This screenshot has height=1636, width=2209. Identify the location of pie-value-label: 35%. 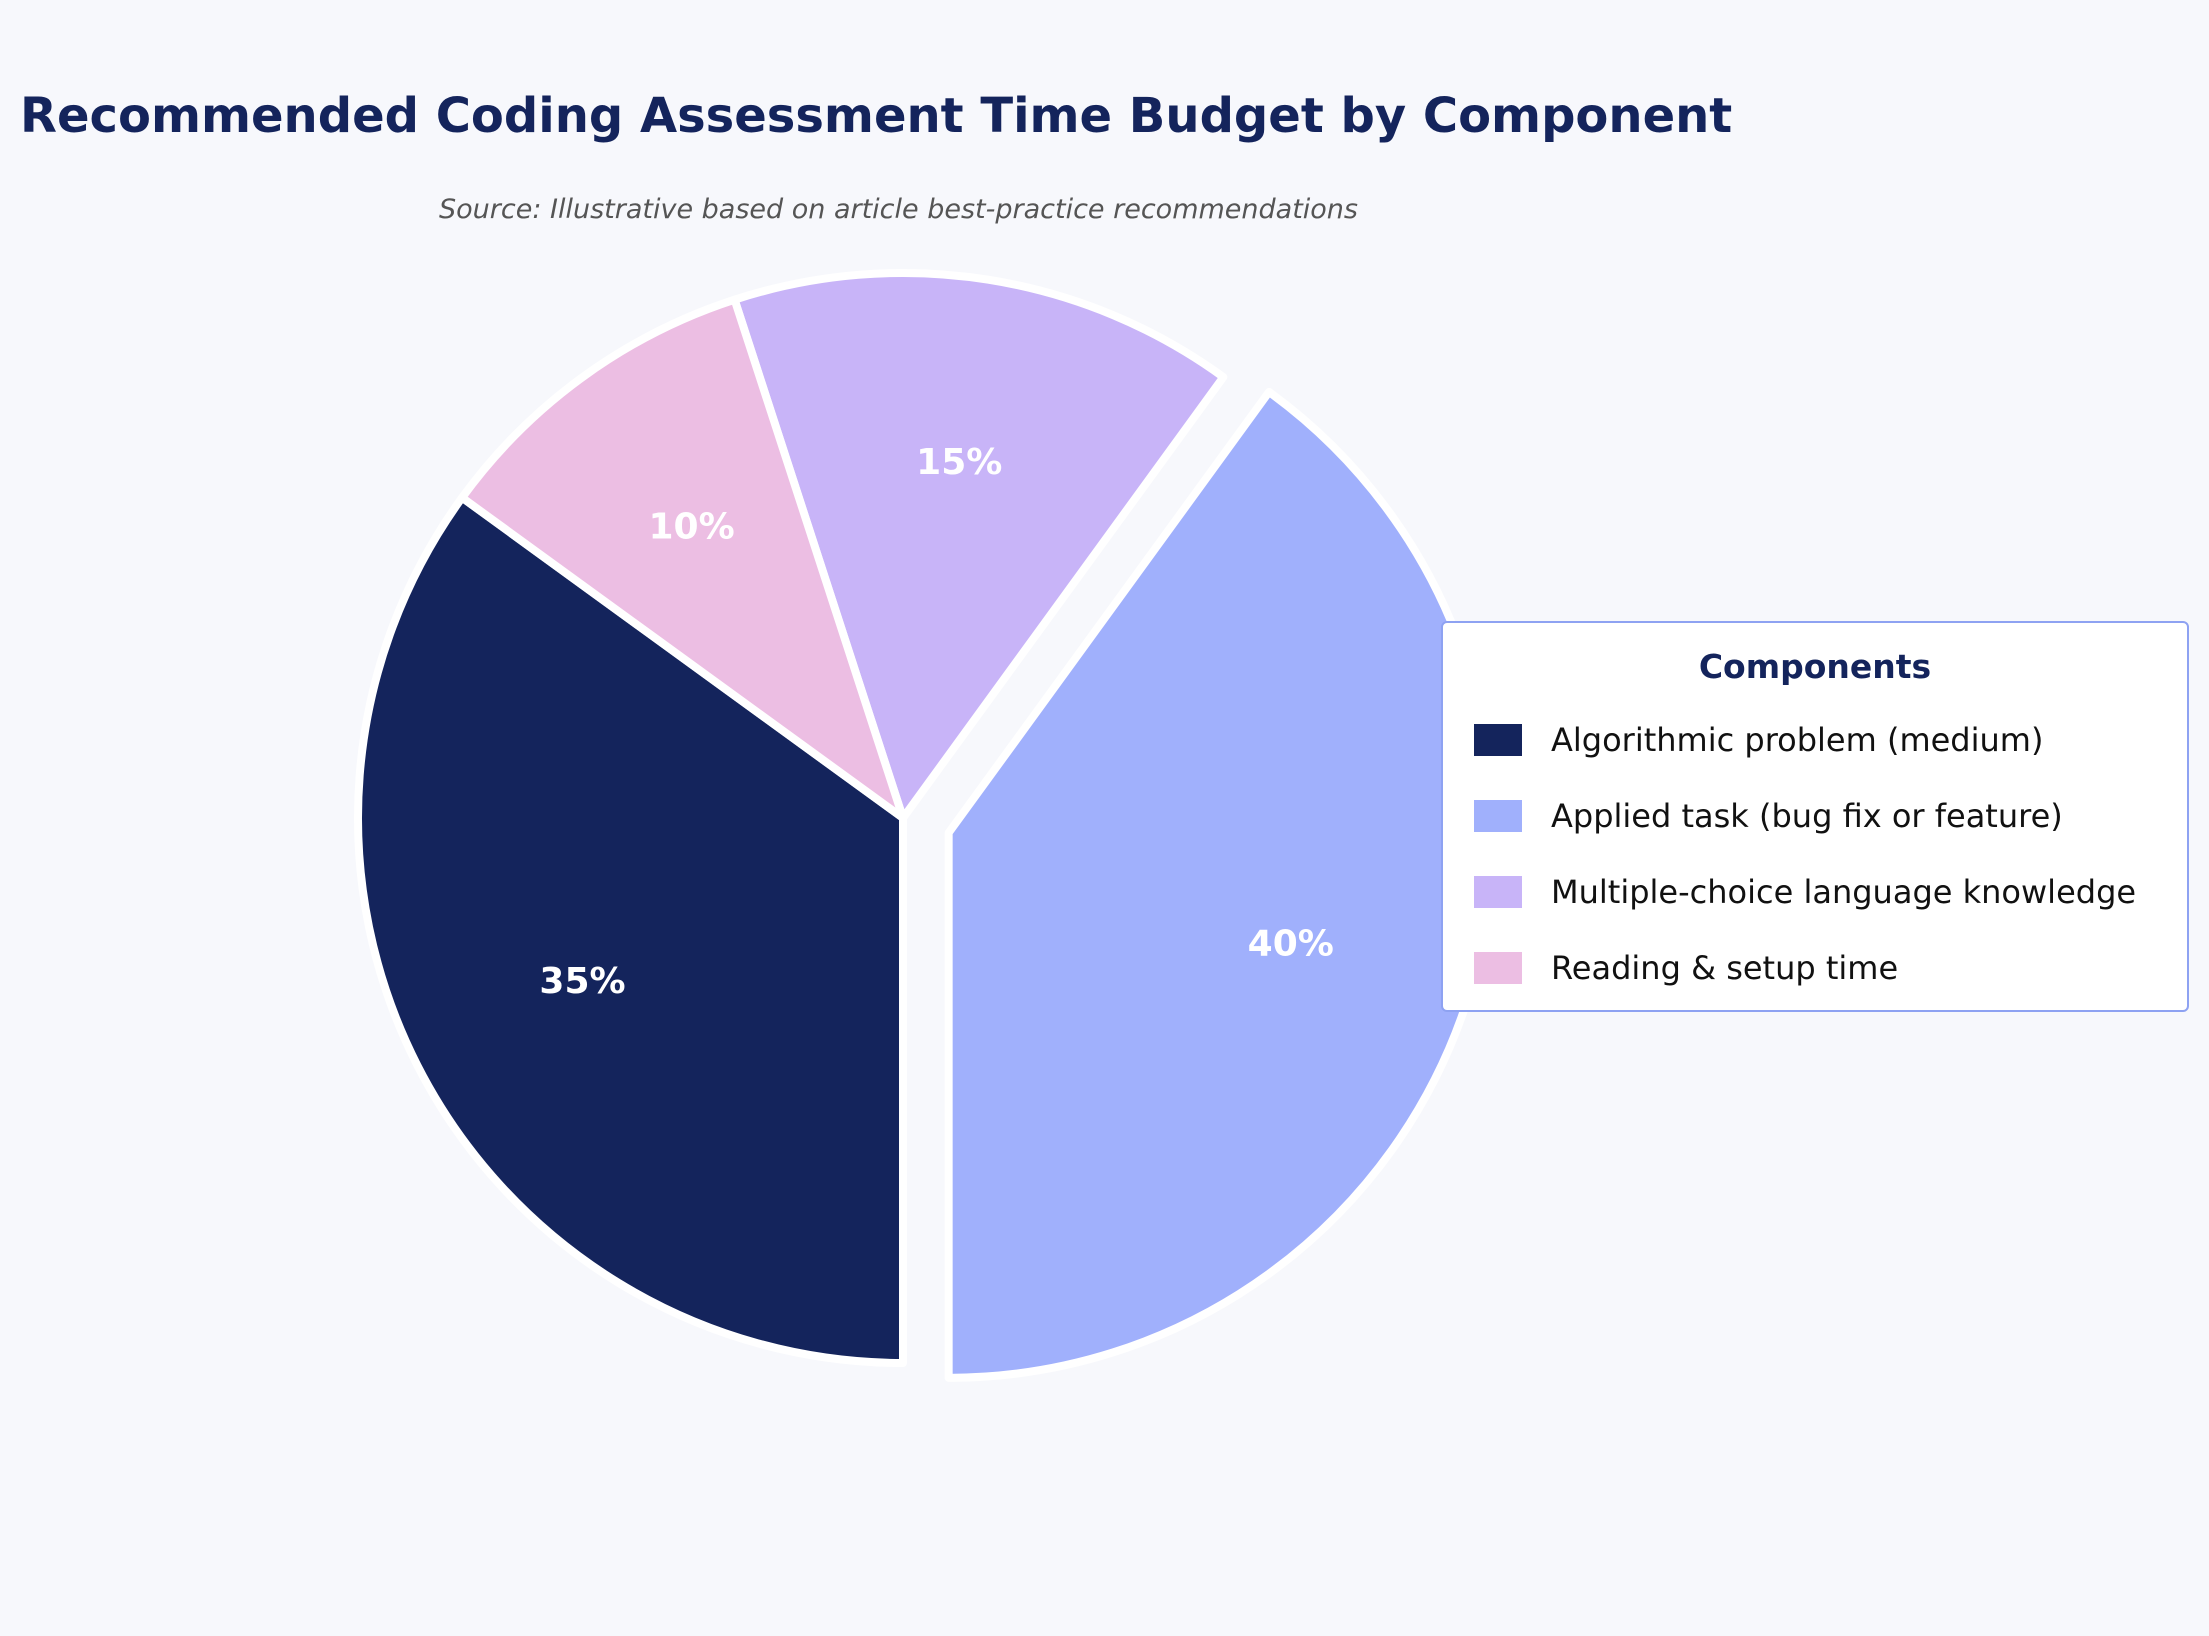
(582, 981).